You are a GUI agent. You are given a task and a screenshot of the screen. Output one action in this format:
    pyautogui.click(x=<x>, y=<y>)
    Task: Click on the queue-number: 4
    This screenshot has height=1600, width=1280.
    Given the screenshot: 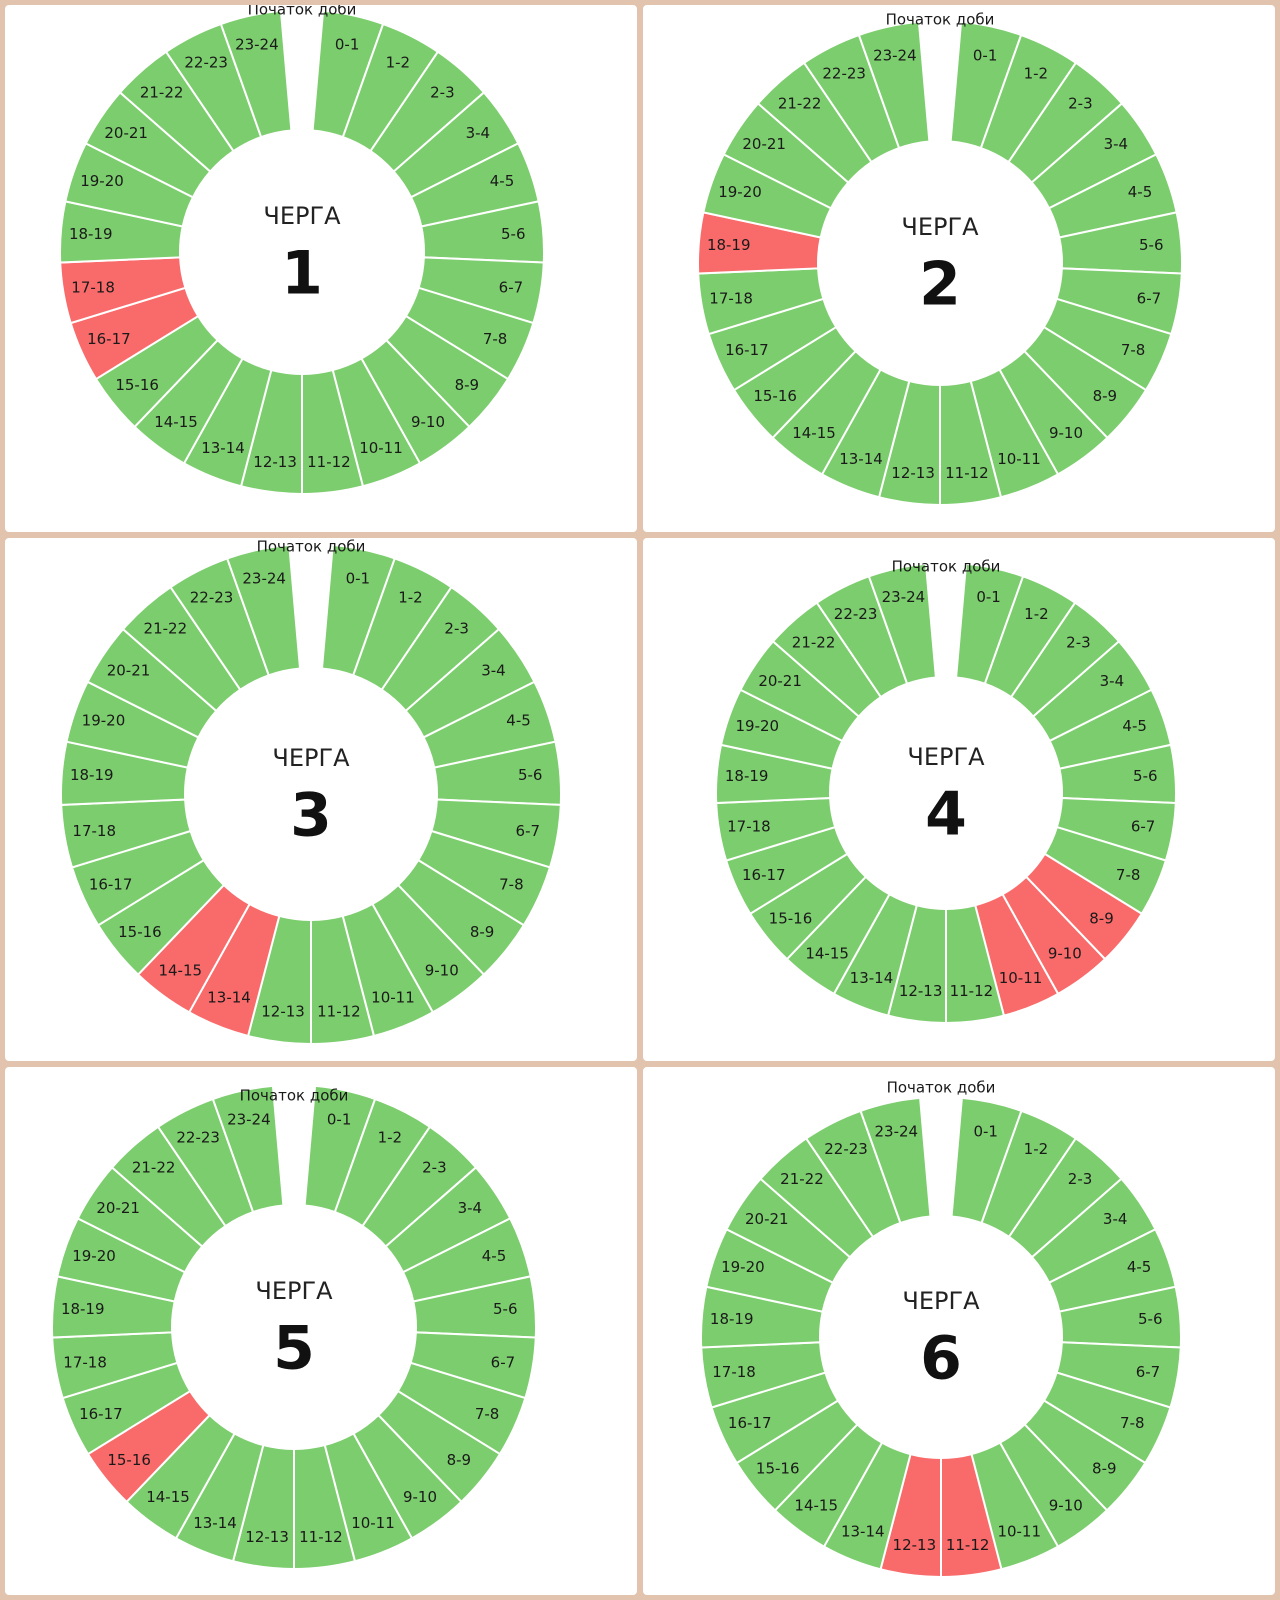 What is the action you would take?
    pyautogui.click(x=946, y=815)
    